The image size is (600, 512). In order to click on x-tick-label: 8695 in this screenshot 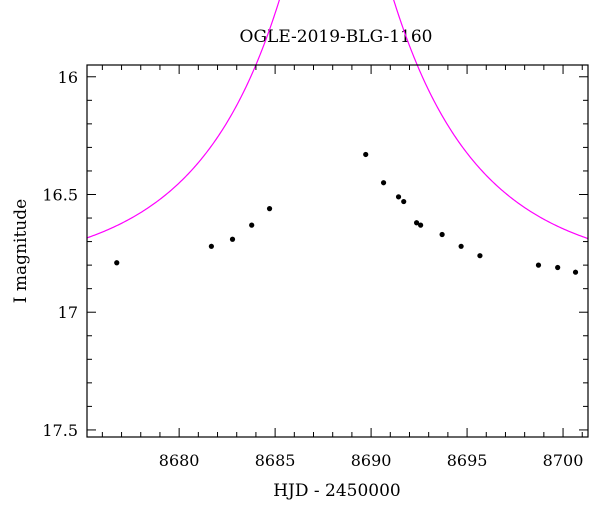, I will do `click(467, 460)`.